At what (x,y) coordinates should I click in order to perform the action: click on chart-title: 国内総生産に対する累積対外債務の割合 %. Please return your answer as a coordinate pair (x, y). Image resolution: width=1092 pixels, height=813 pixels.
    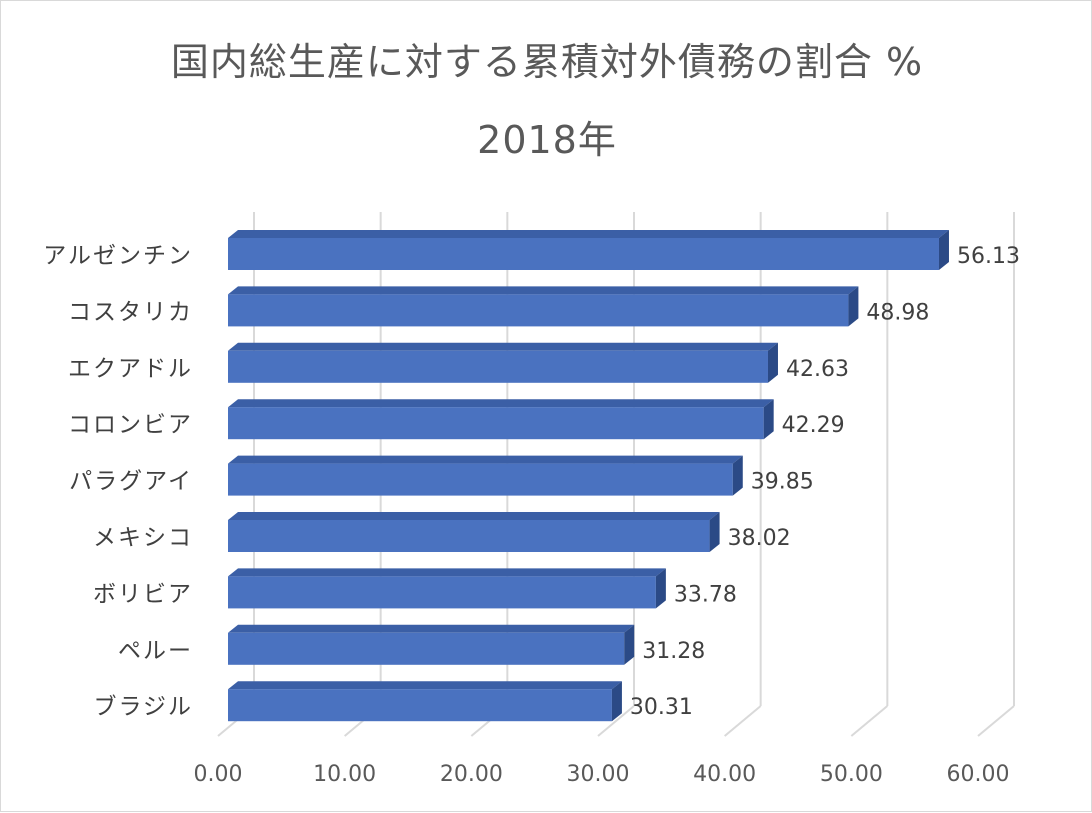
    Looking at the image, I should click on (547, 62).